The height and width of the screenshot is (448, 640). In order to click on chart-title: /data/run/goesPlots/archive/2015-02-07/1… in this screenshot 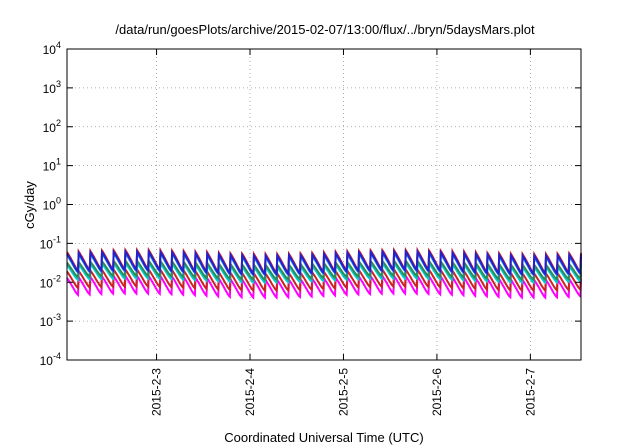, I will do `click(325, 29)`.